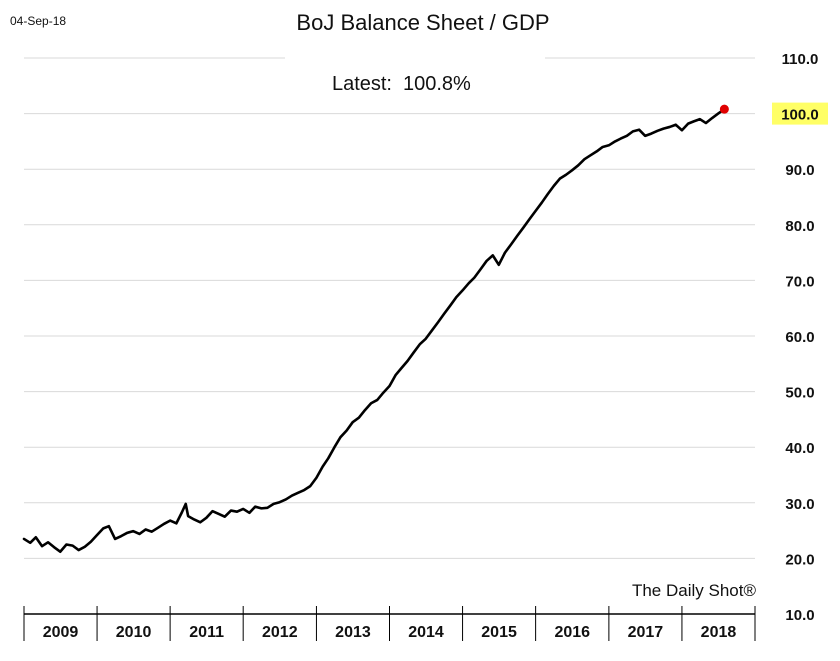 The height and width of the screenshot is (661, 840). What do you see at coordinates (799, 393) in the screenshot?
I see `ytick-label-50-0: 50.0` at bounding box center [799, 393].